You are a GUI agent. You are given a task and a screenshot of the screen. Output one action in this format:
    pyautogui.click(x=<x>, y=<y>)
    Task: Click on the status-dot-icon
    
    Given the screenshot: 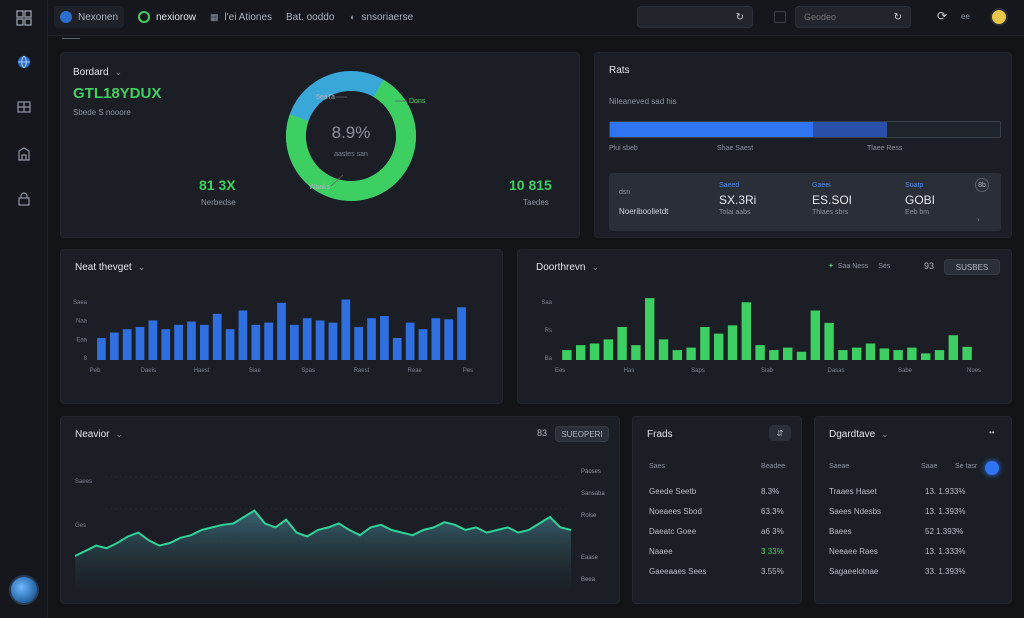 What is the action you would take?
    pyautogui.click(x=992, y=468)
    